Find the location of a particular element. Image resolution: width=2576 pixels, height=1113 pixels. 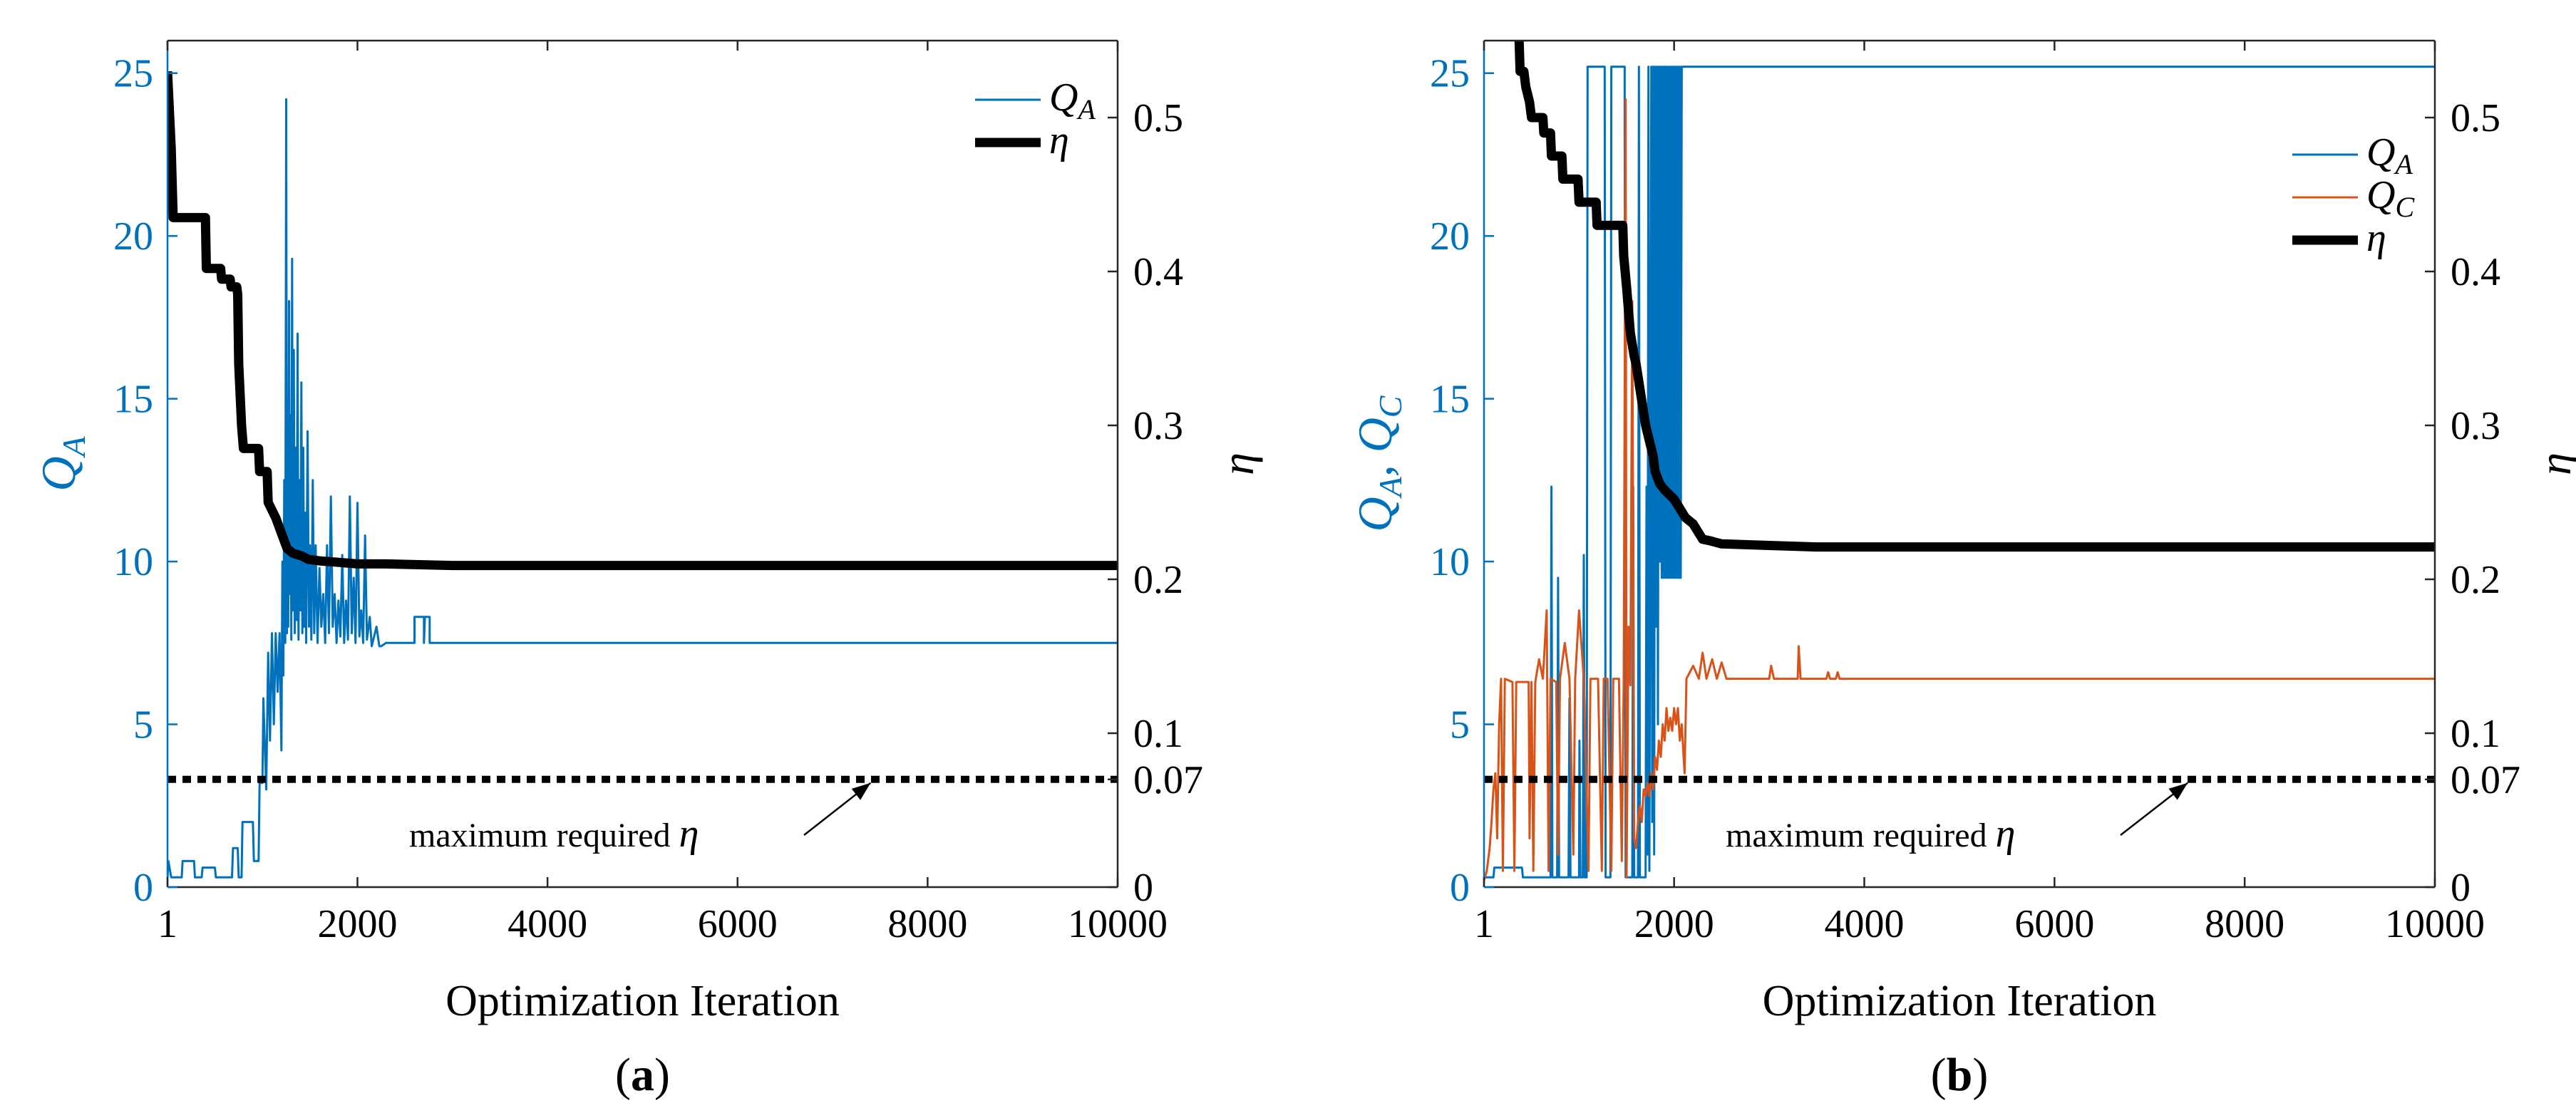

y-label-sep: , is located at coordinates (1375, 464).